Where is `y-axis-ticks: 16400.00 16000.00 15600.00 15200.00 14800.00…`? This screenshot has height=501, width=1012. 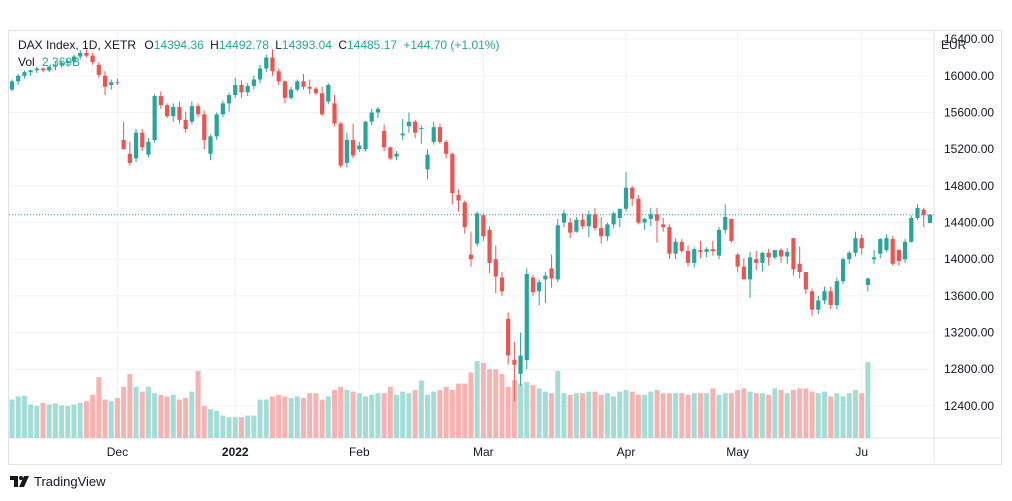
y-axis-ticks: 16400.00 16000.00 15600.00 15200.00 14800.00… is located at coordinates (969, 222).